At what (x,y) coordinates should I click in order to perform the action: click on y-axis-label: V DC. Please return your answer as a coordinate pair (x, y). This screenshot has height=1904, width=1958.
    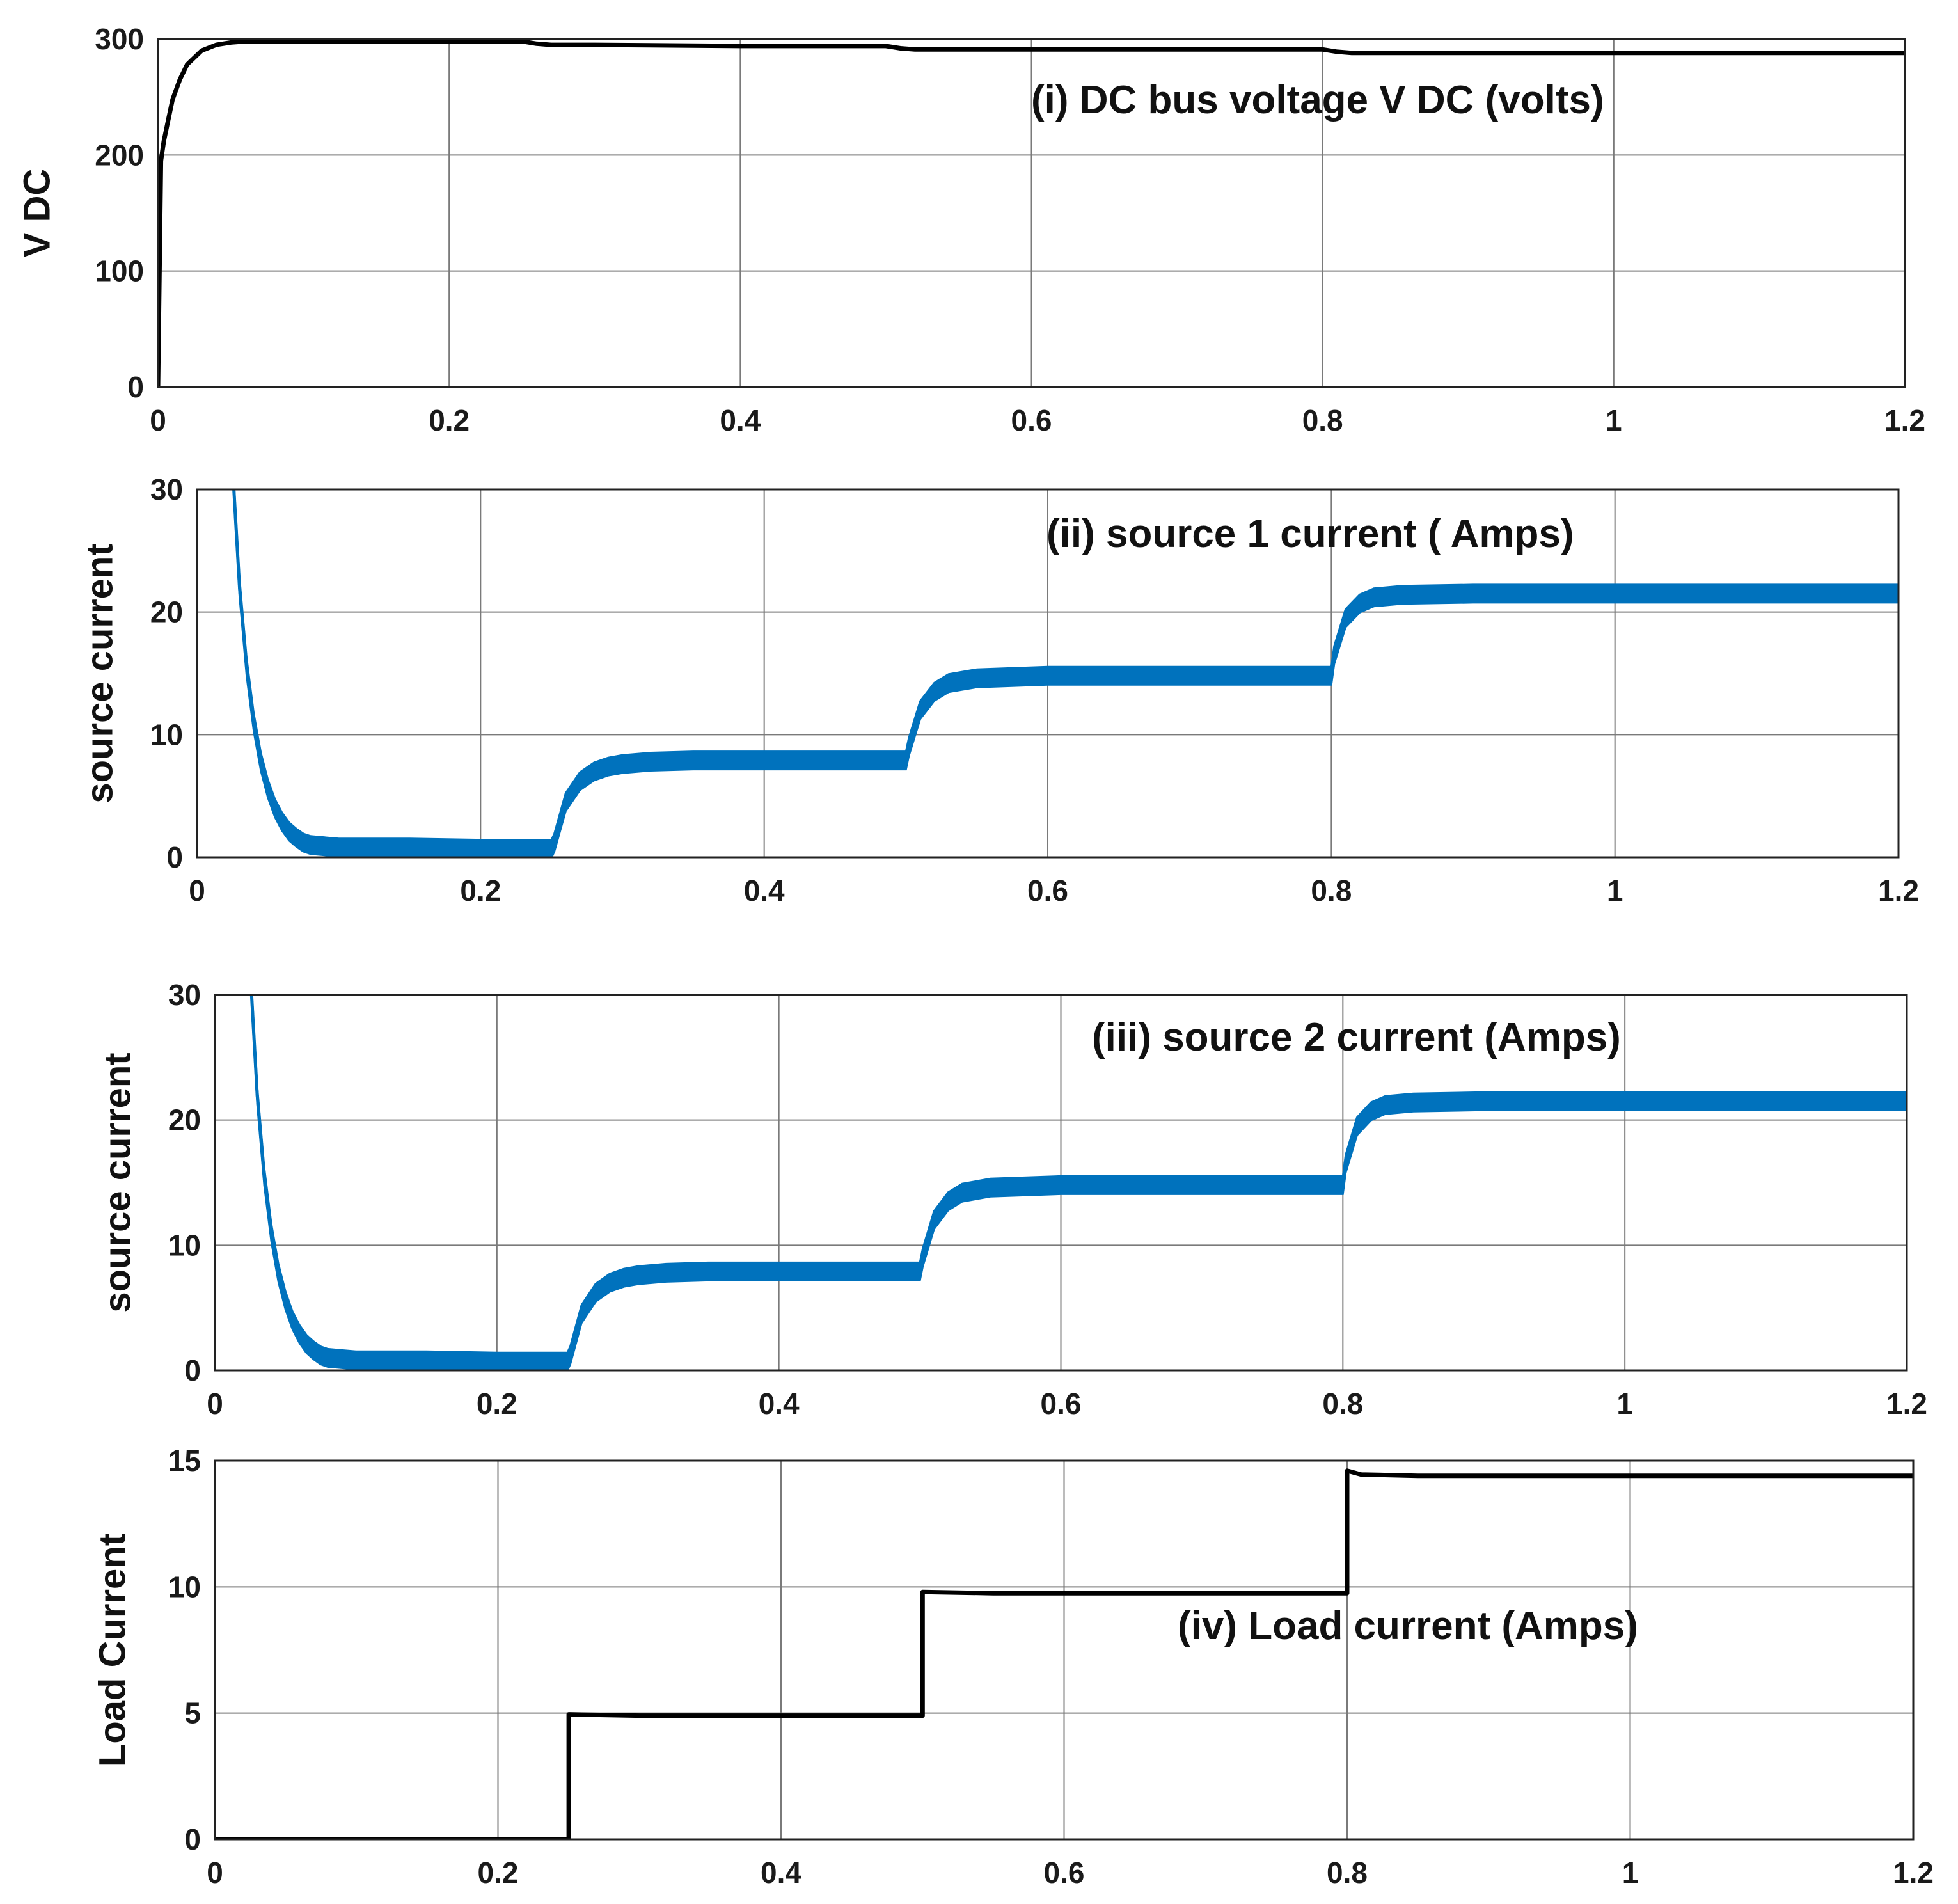
    Looking at the image, I should click on (37, 213).